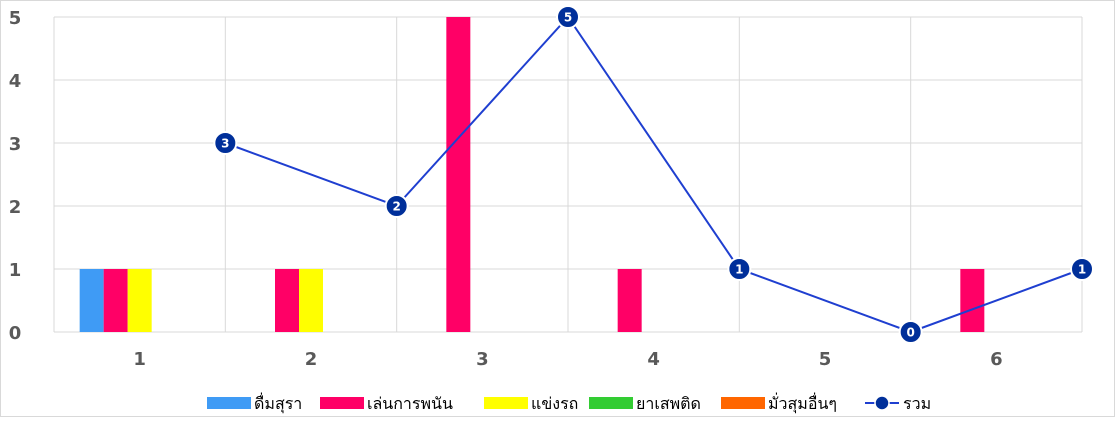  What do you see at coordinates (278, 403) in the screenshot?
I see `legend-label: ดื่มสุรา` at bounding box center [278, 403].